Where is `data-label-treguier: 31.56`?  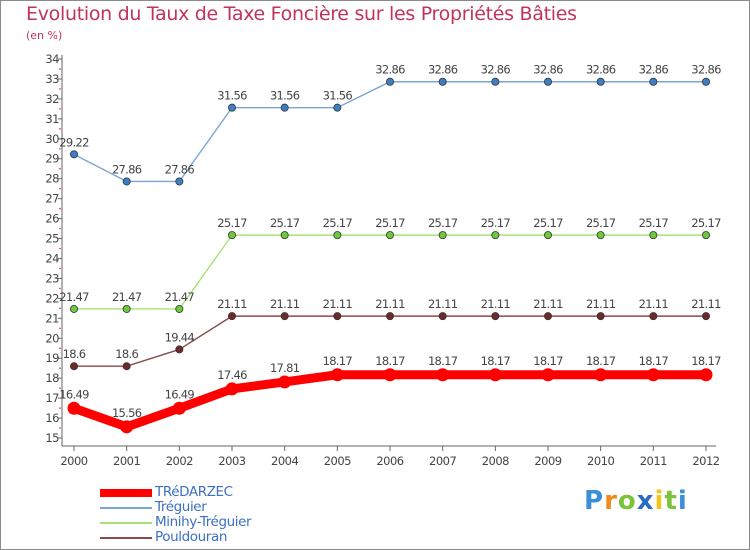 data-label-treguier: 31.56 is located at coordinates (285, 96).